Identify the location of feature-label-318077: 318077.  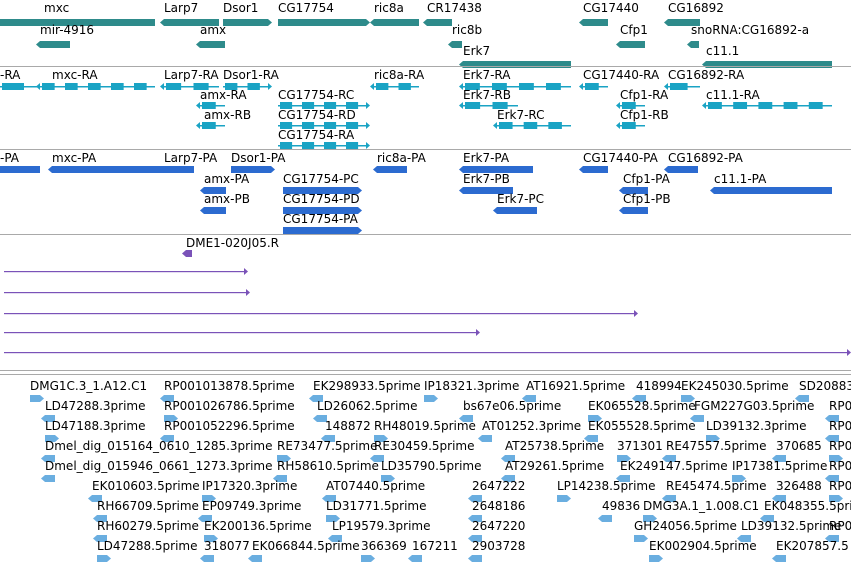
(227, 546).